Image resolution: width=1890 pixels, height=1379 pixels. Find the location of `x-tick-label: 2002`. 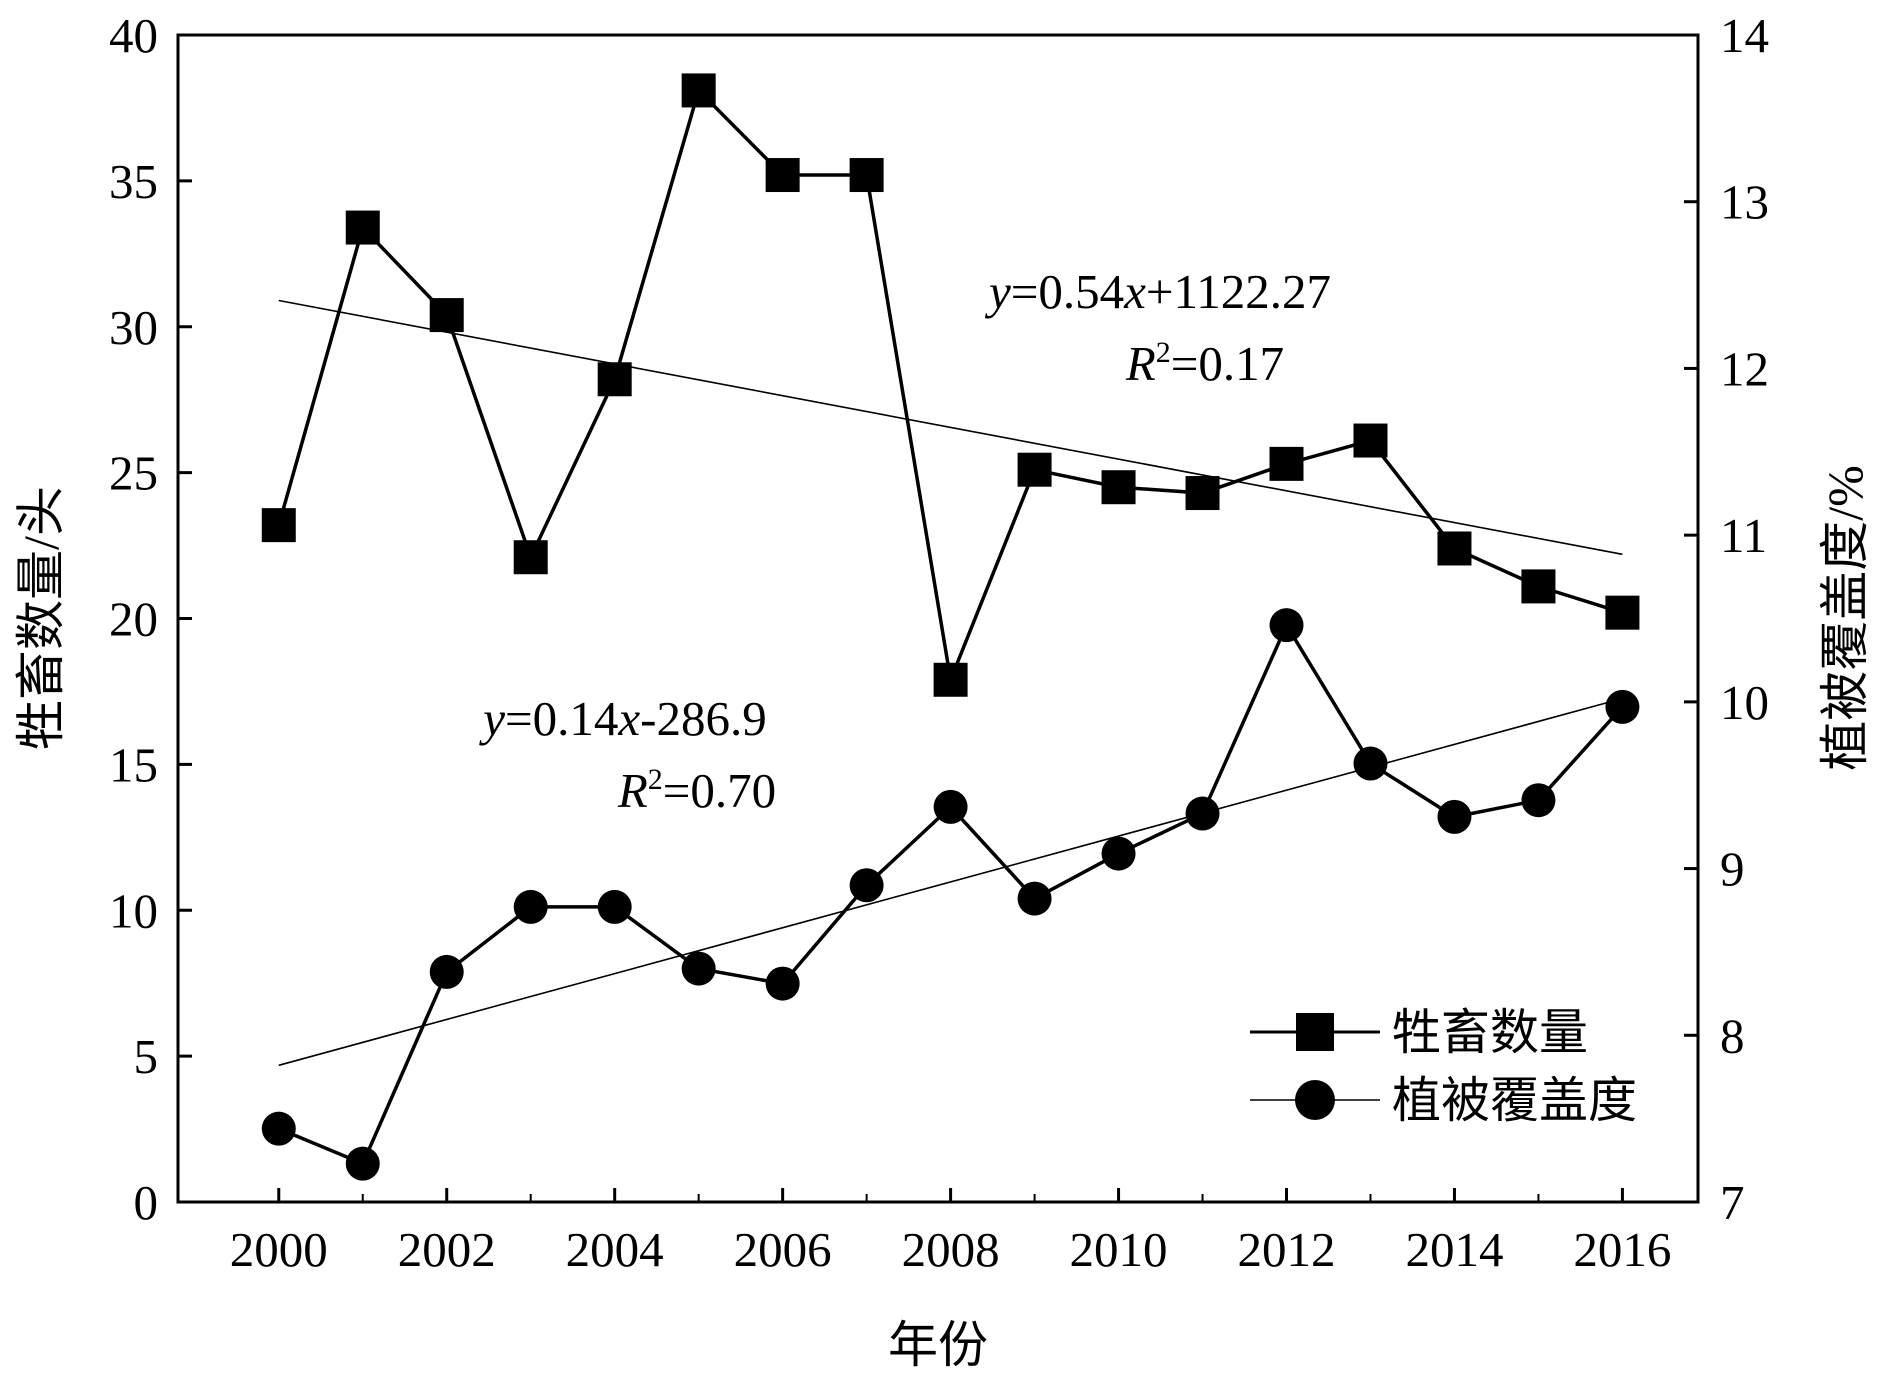

x-tick-label: 2002 is located at coordinates (447, 1249).